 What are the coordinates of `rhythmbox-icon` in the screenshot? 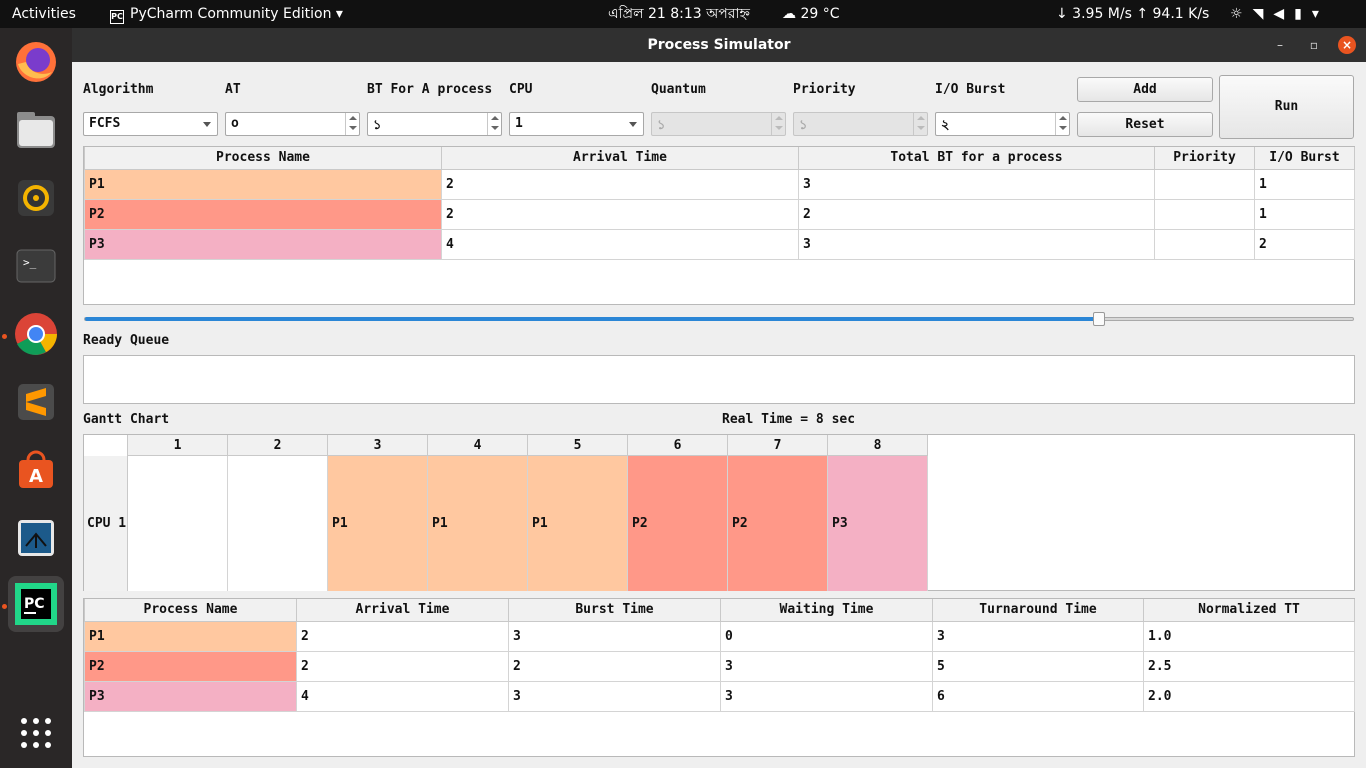 It's located at (36, 198).